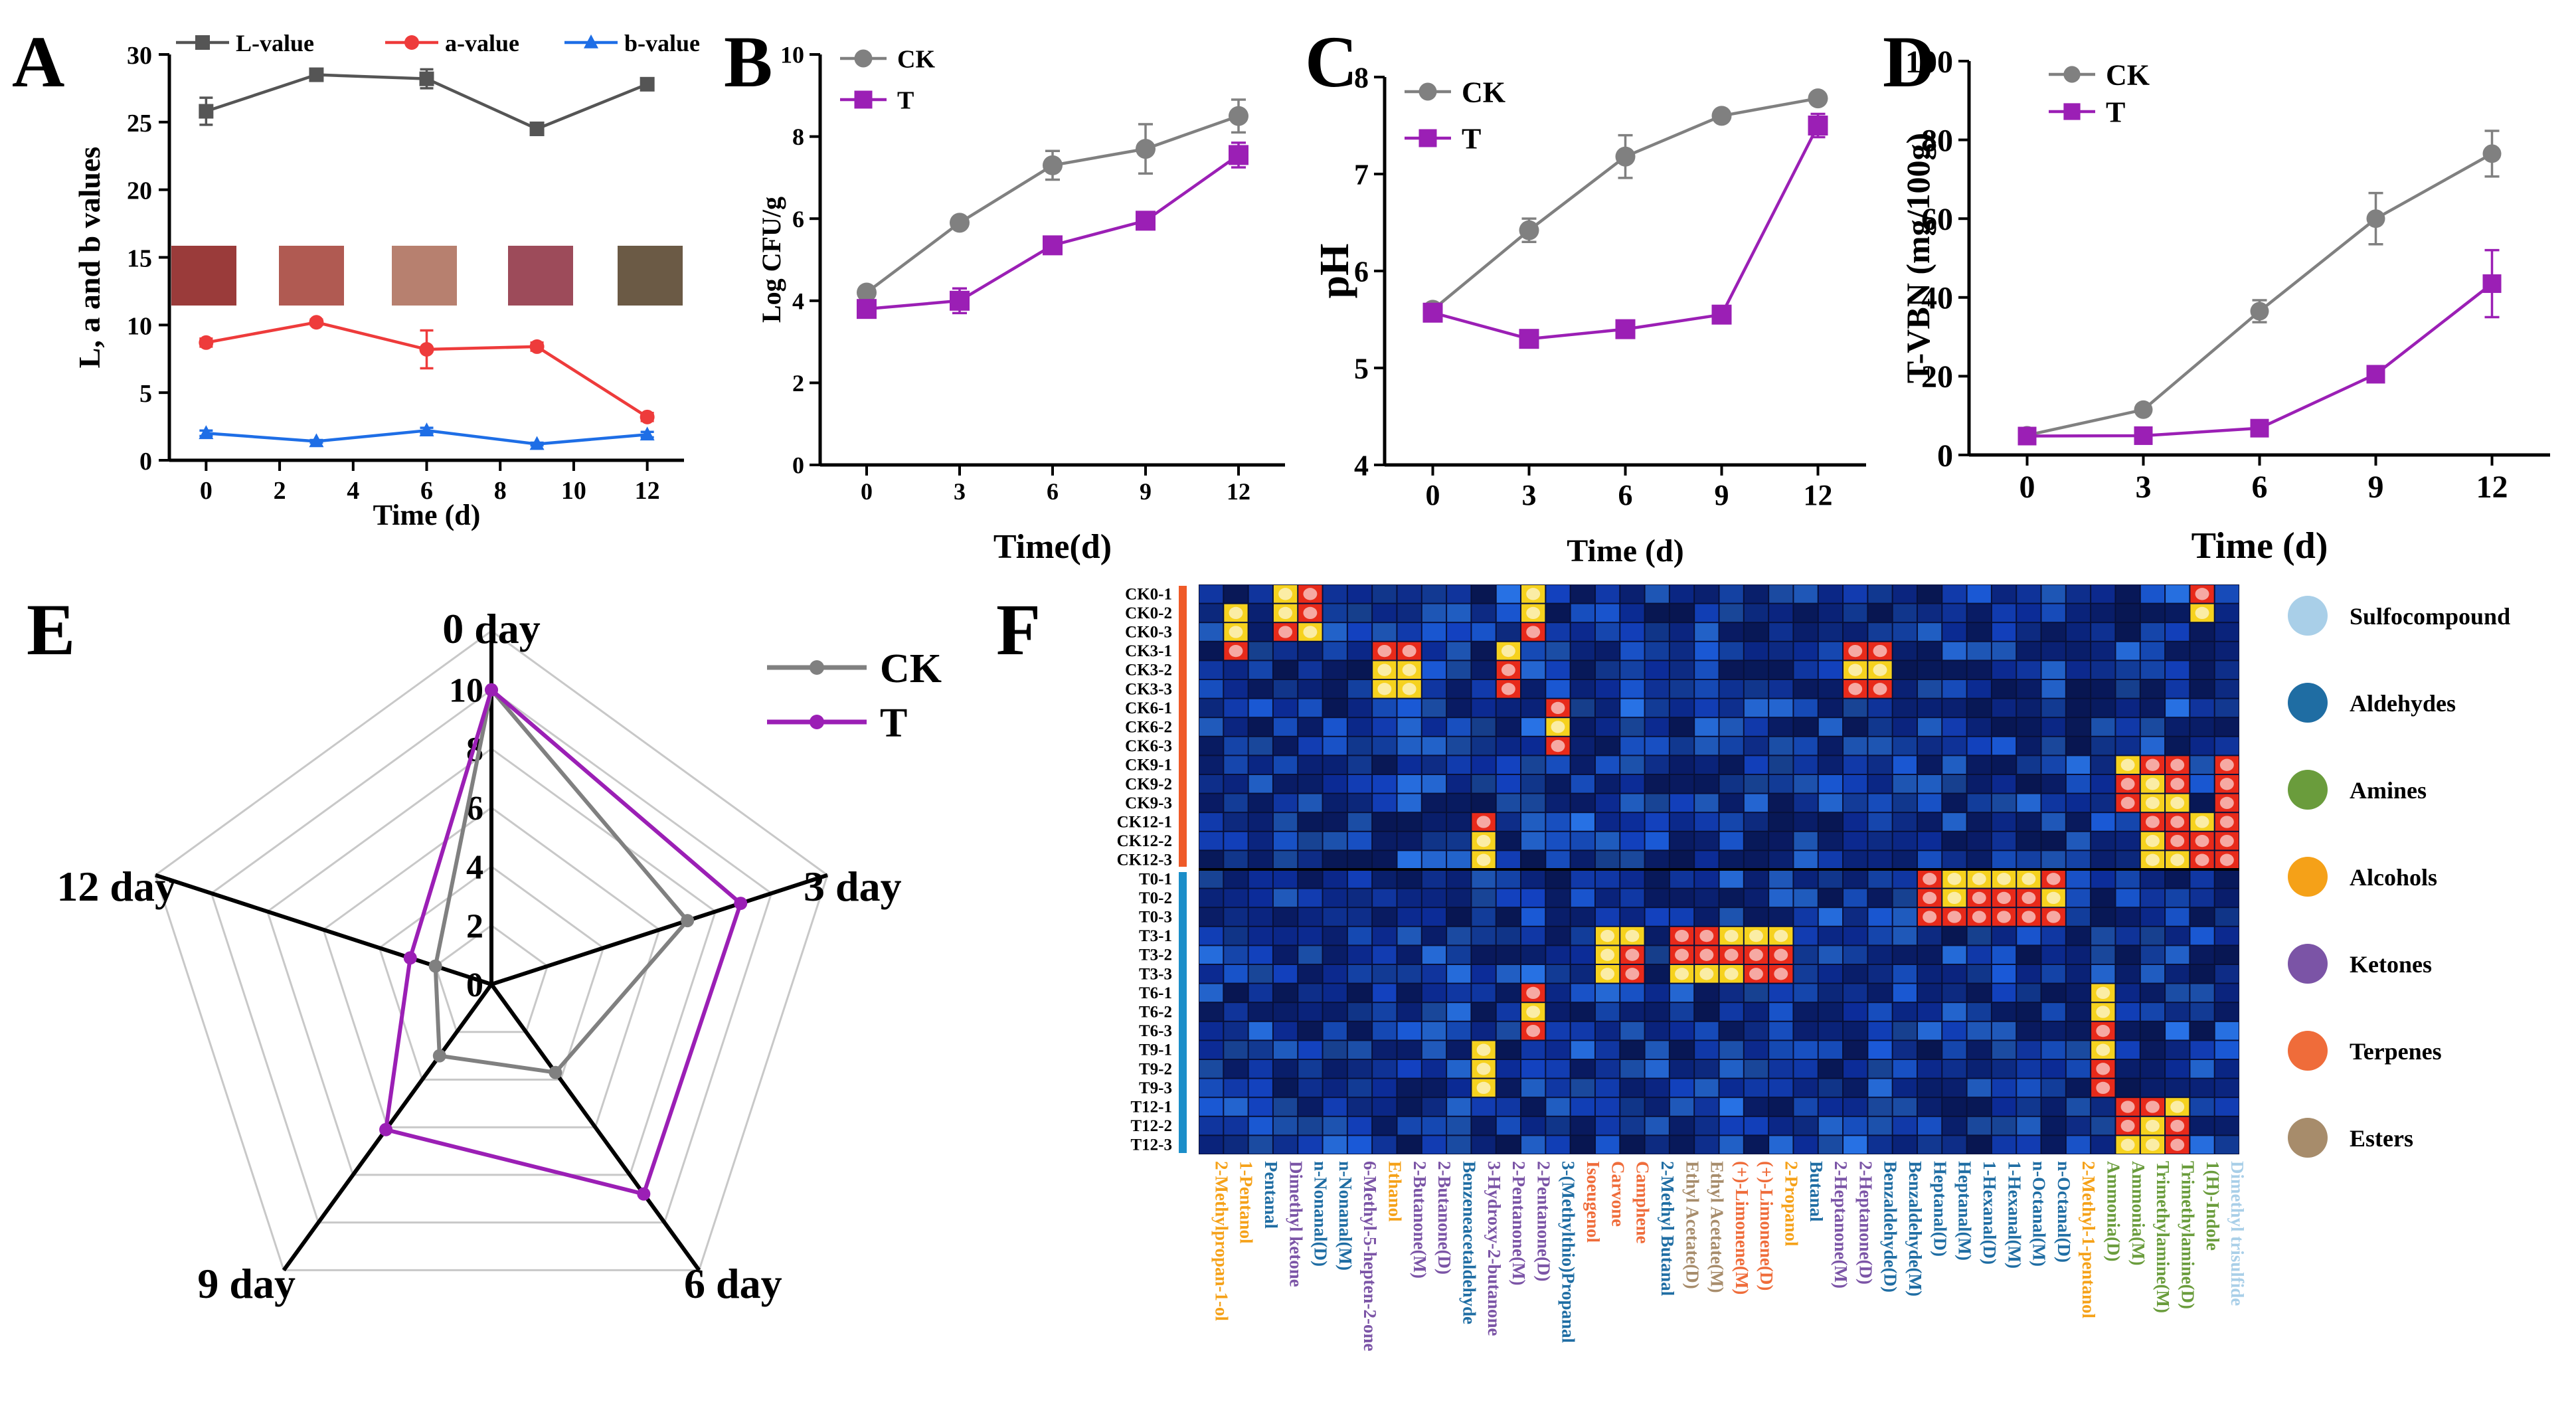 The image size is (2576, 1426). Describe the element at coordinates (1891, 1226) in the screenshot. I see `heatmap-column-label: Benzaldehyde(D)` at that location.